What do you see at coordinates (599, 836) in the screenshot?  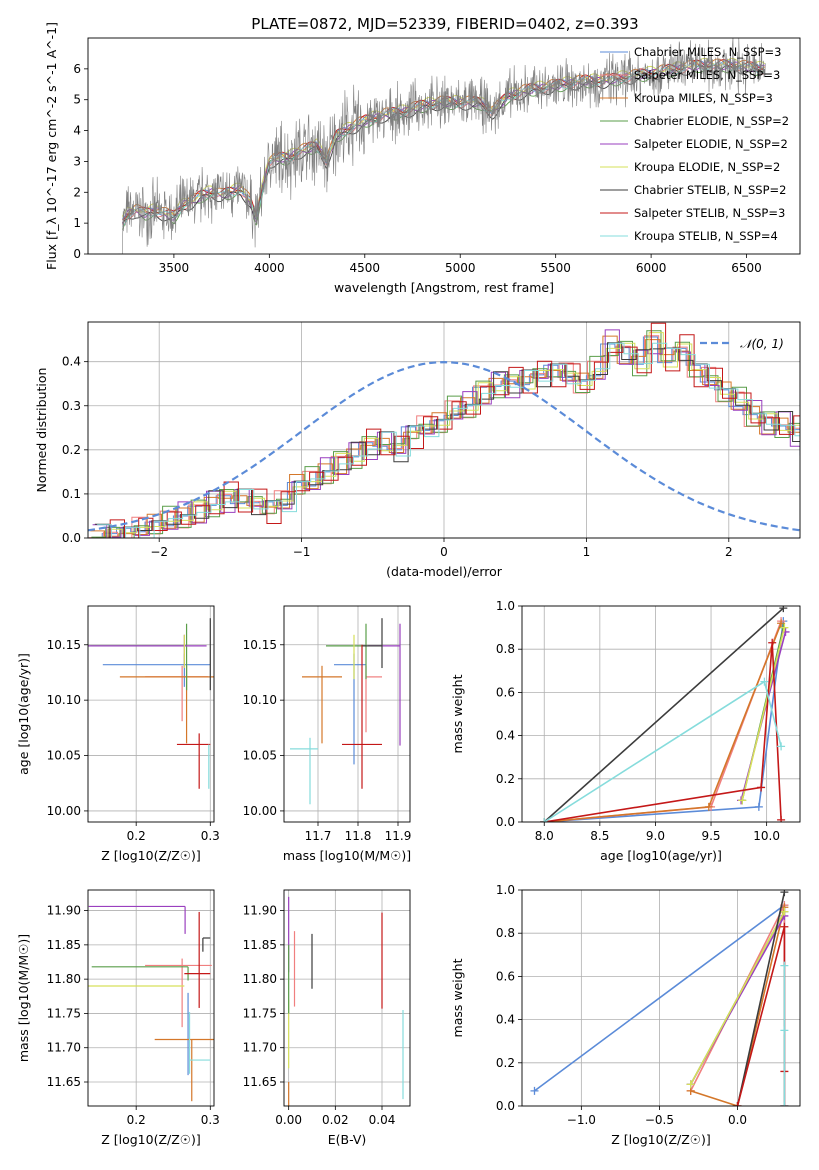 I see `x-tick-label: 8.5` at bounding box center [599, 836].